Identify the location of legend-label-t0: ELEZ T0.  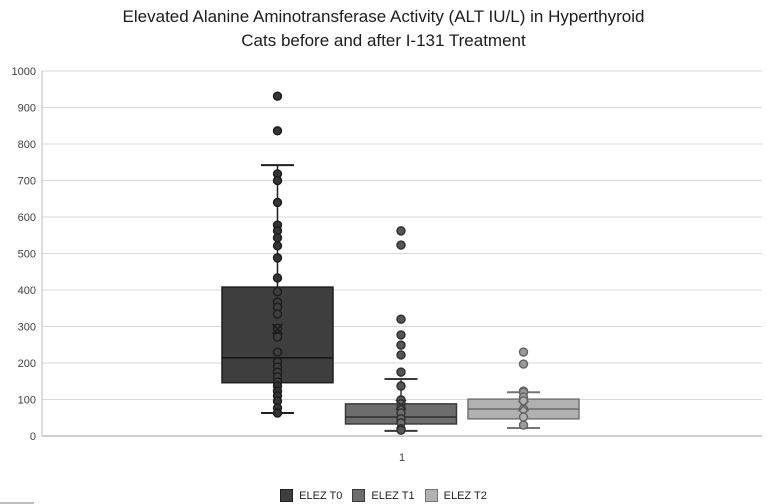
(321, 495).